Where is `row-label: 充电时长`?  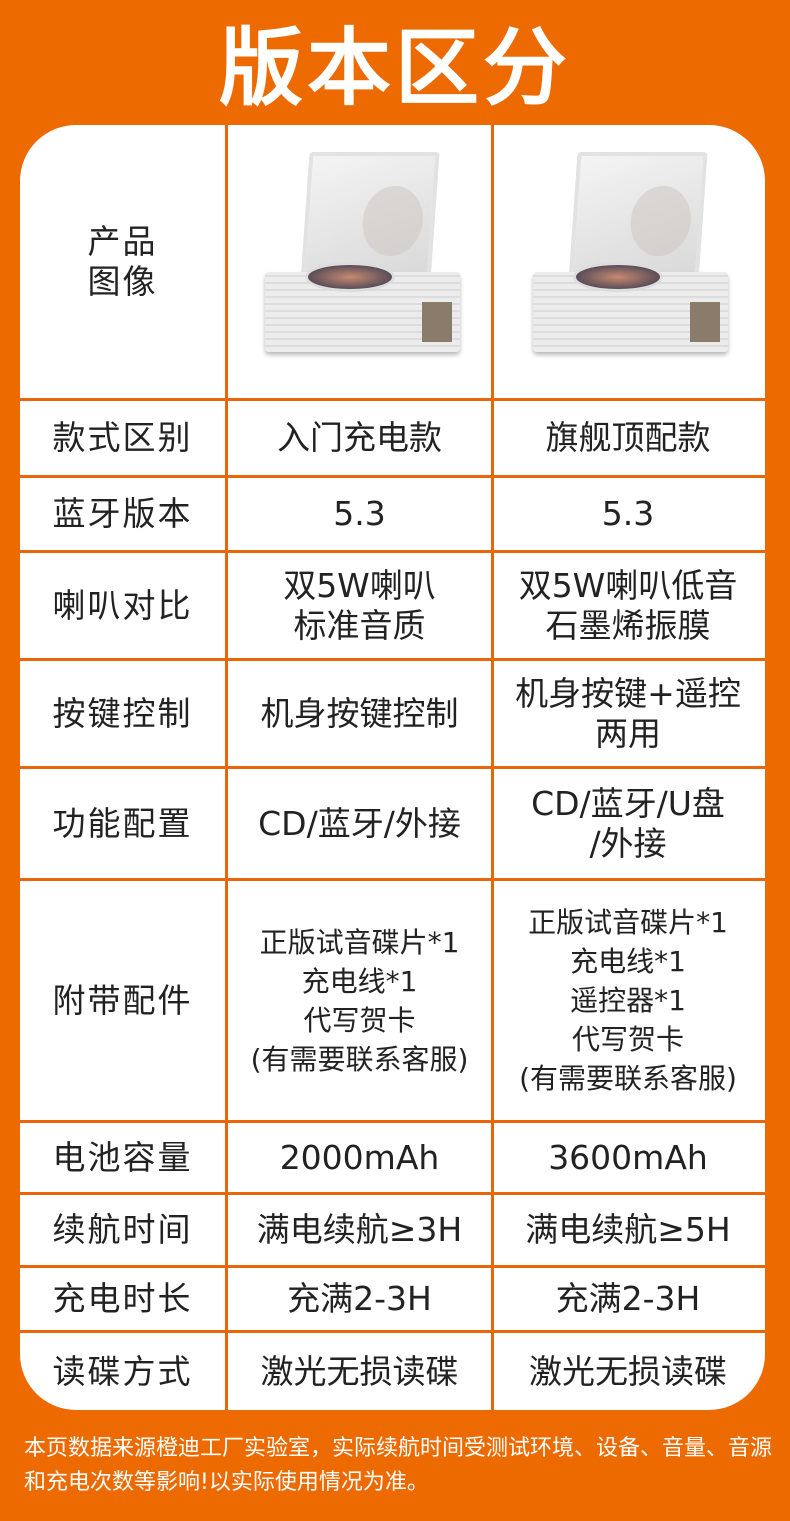 row-label: 充电时长 is located at coordinates (124, 1299).